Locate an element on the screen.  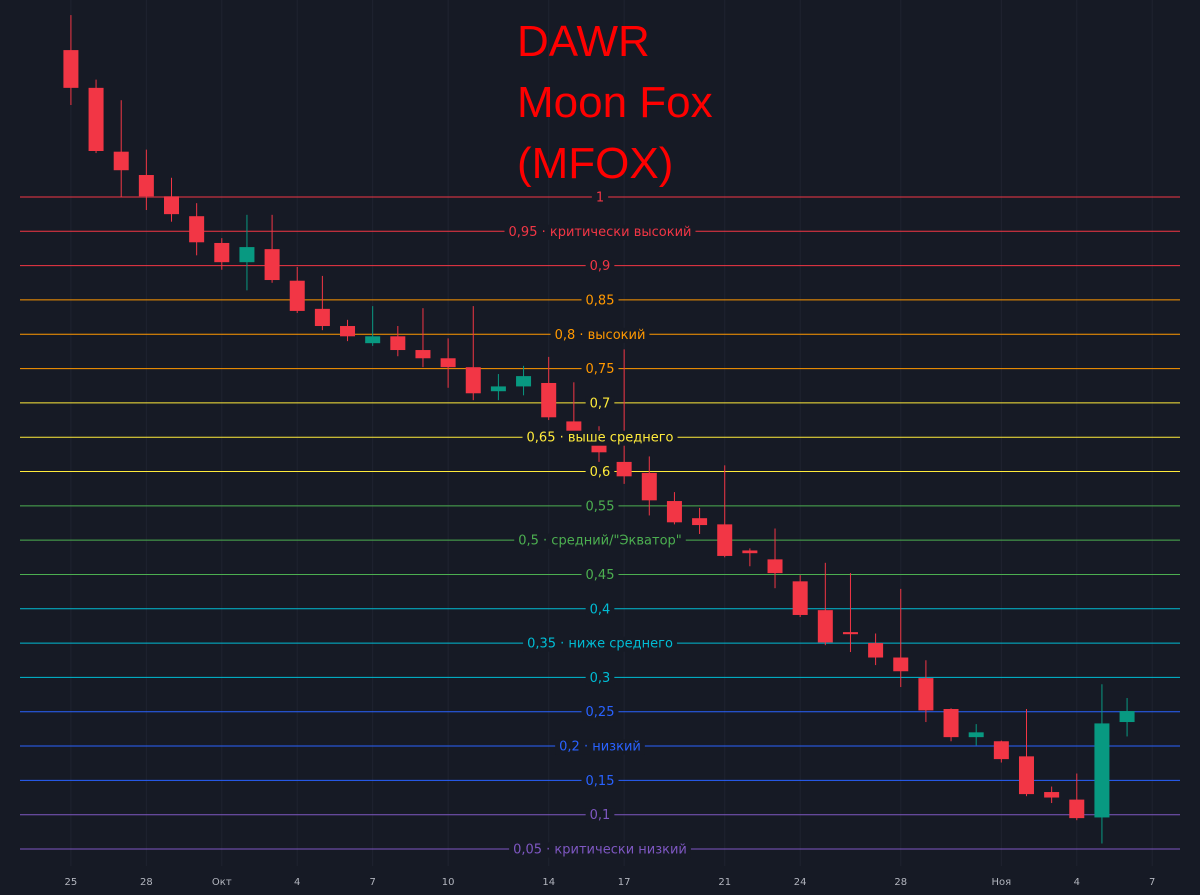
level-label: 0,9 is located at coordinates (600, 266).